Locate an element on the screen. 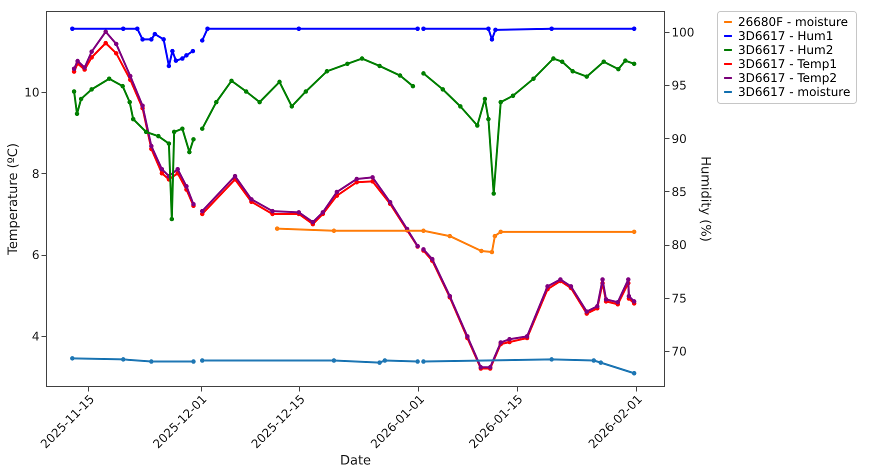 The height and width of the screenshot is (473, 871). y-tick-label: 4 is located at coordinates (36, 336).